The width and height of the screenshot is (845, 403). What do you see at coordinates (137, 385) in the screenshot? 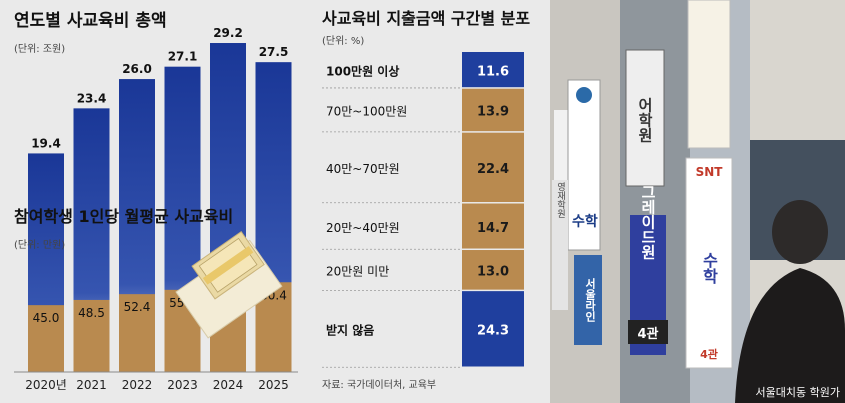
I see `x-tick-label-2: 2022` at bounding box center [137, 385].